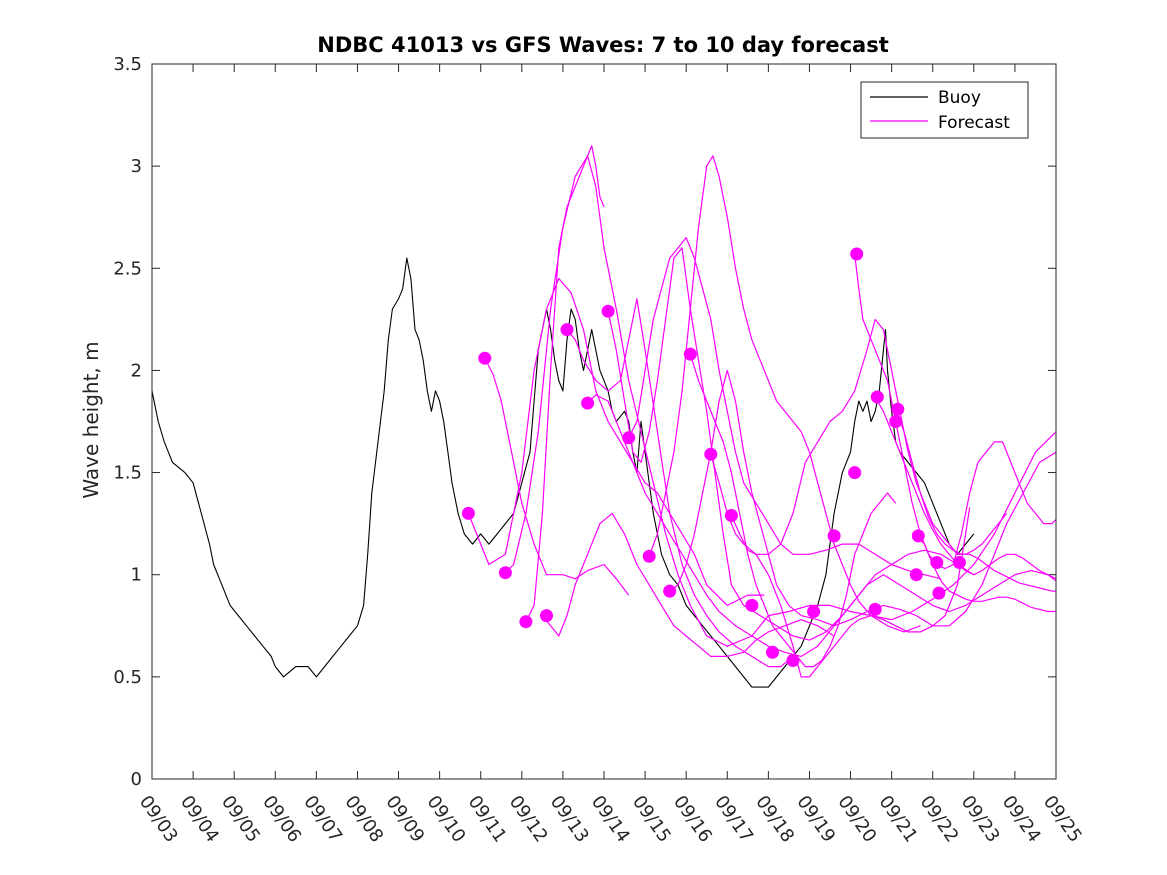 The image size is (1167, 875). I want to click on y-tick-label: 2.5, so click(127, 268).